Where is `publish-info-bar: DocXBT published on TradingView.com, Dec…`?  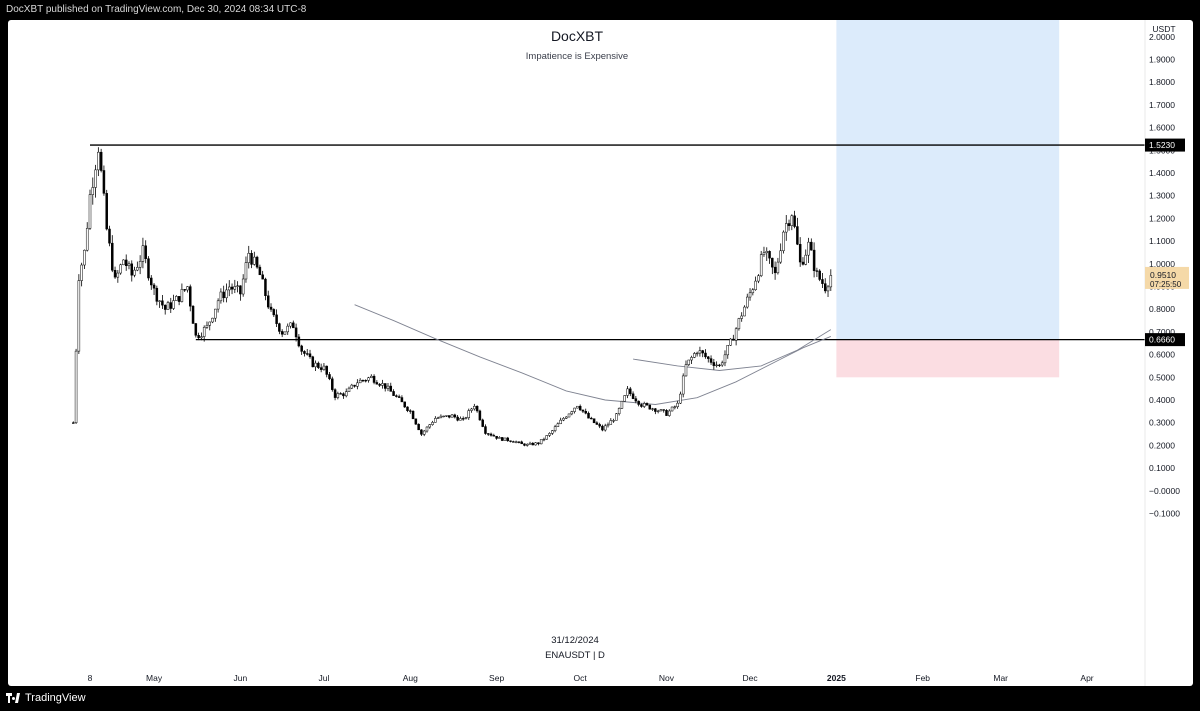
publish-info-bar: DocXBT published on TradingView.com, Dec… is located at coordinates (600, 10).